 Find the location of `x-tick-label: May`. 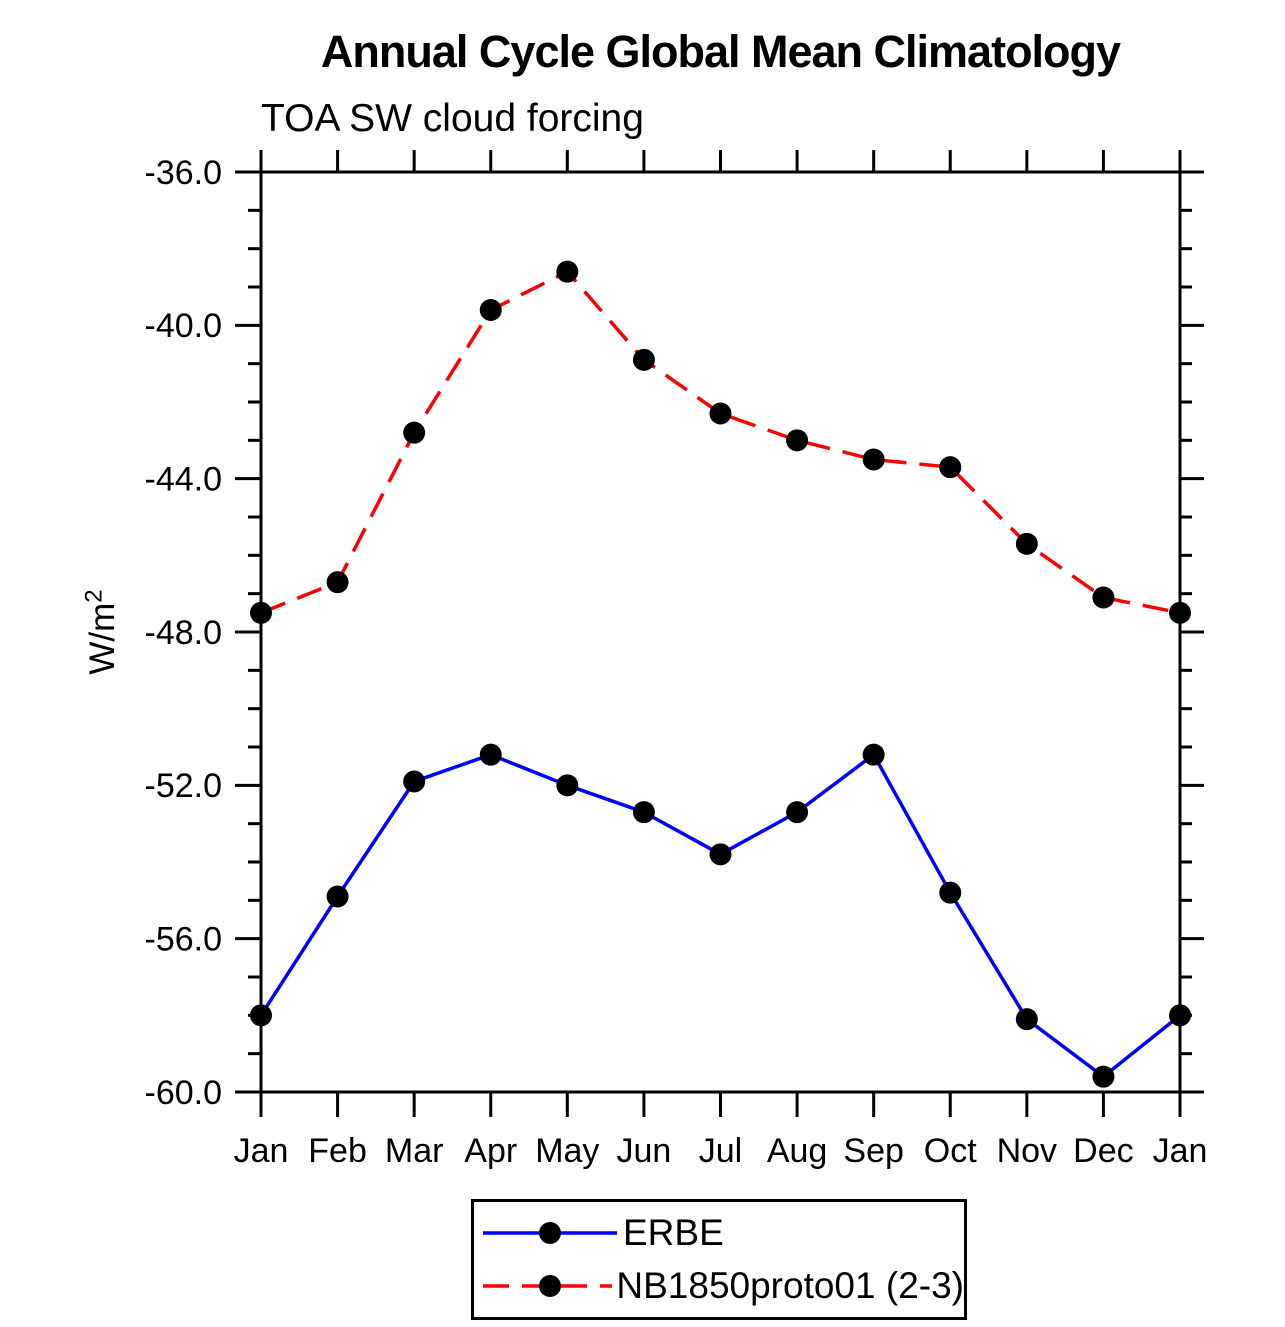

x-tick-label: May is located at coordinates (567, 1151).